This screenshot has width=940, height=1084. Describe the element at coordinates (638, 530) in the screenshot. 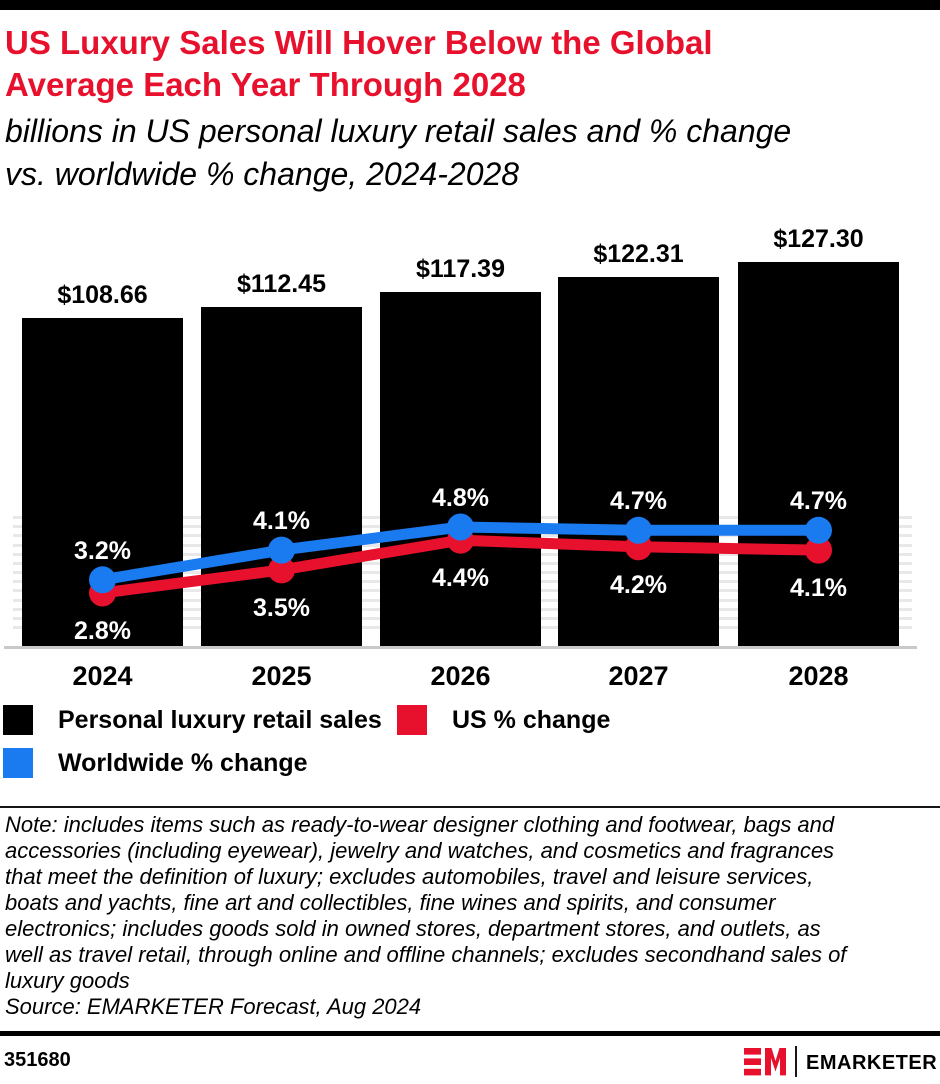

I see `worldwide-point-2027` at that location.